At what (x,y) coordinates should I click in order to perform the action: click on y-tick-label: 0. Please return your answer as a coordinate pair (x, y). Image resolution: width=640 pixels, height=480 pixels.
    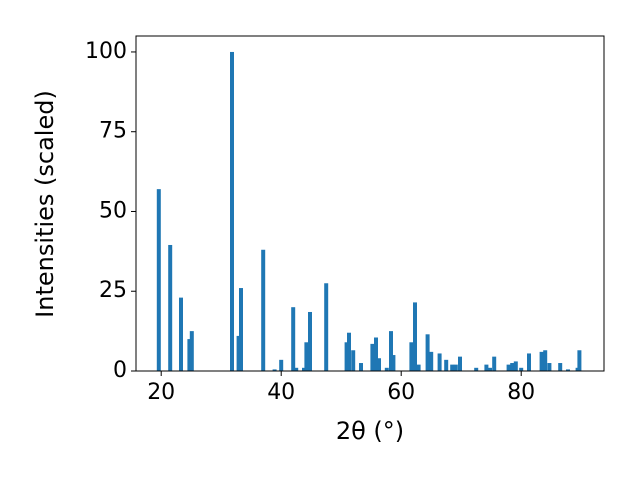
    Looking at the image, I should click on (120, 370).